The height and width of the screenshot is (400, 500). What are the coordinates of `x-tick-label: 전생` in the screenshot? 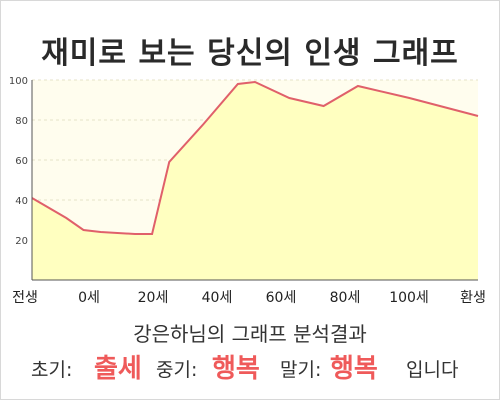 It's located at (25, 298).